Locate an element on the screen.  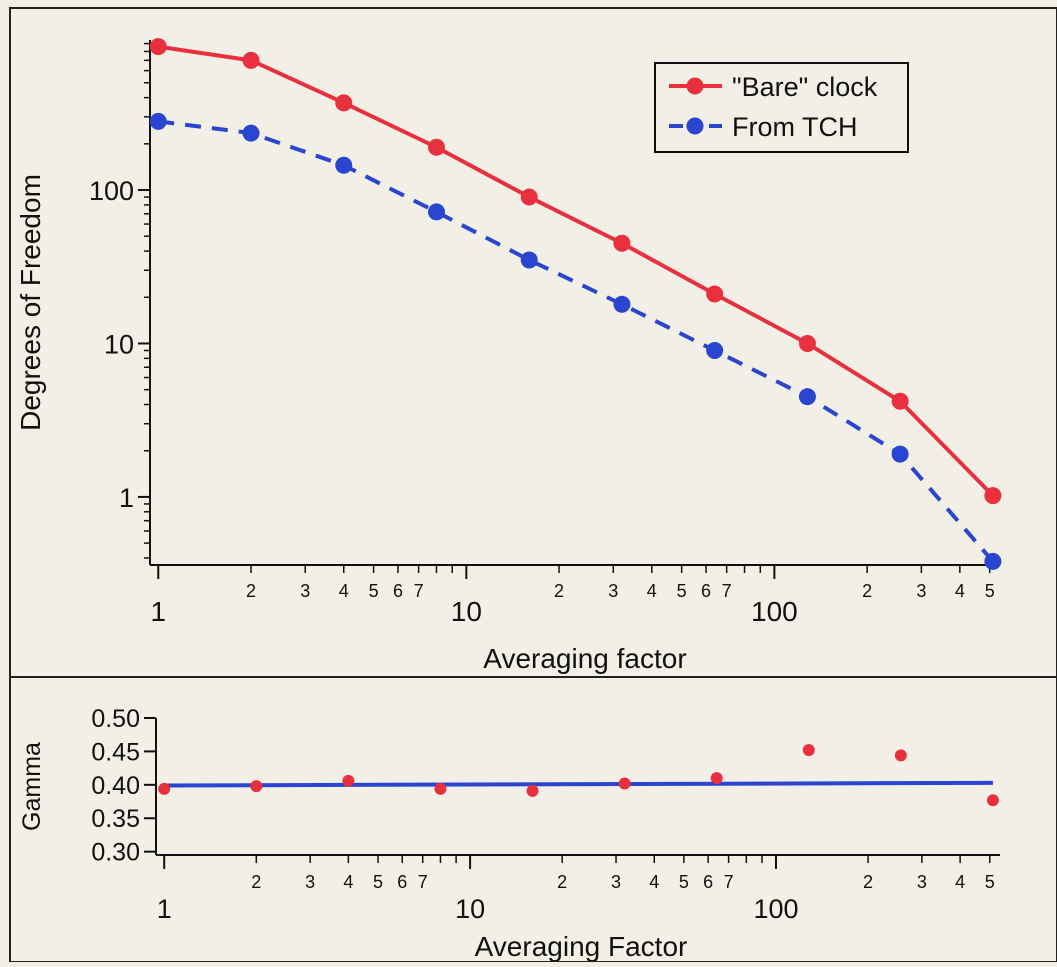
legend-label: "Bare" clock is located at coordinates (805, 87).